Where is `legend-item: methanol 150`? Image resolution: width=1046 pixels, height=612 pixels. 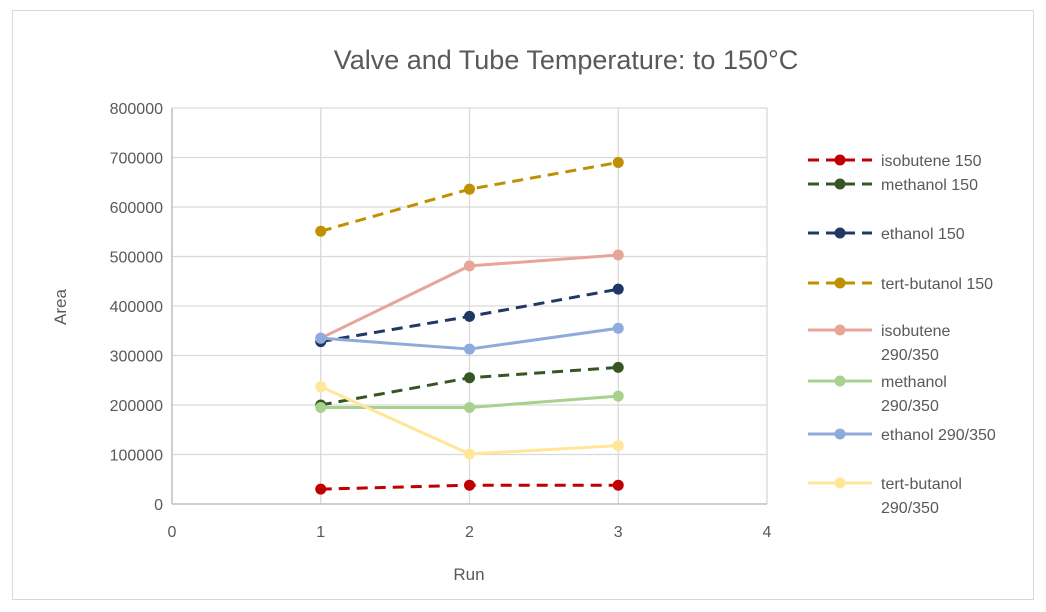
legend-item: methanol 150 is located at coordinates (893, 185).